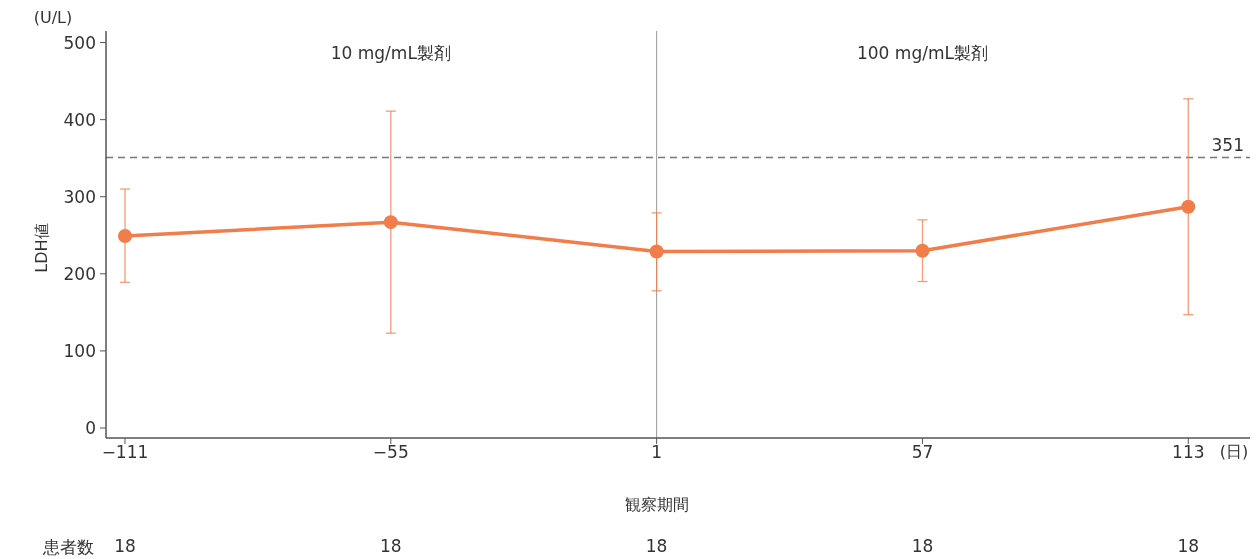 The height and width of the screenshot is (559, 1259). I want to click on y-tick-label: 500, so click(79, 42).